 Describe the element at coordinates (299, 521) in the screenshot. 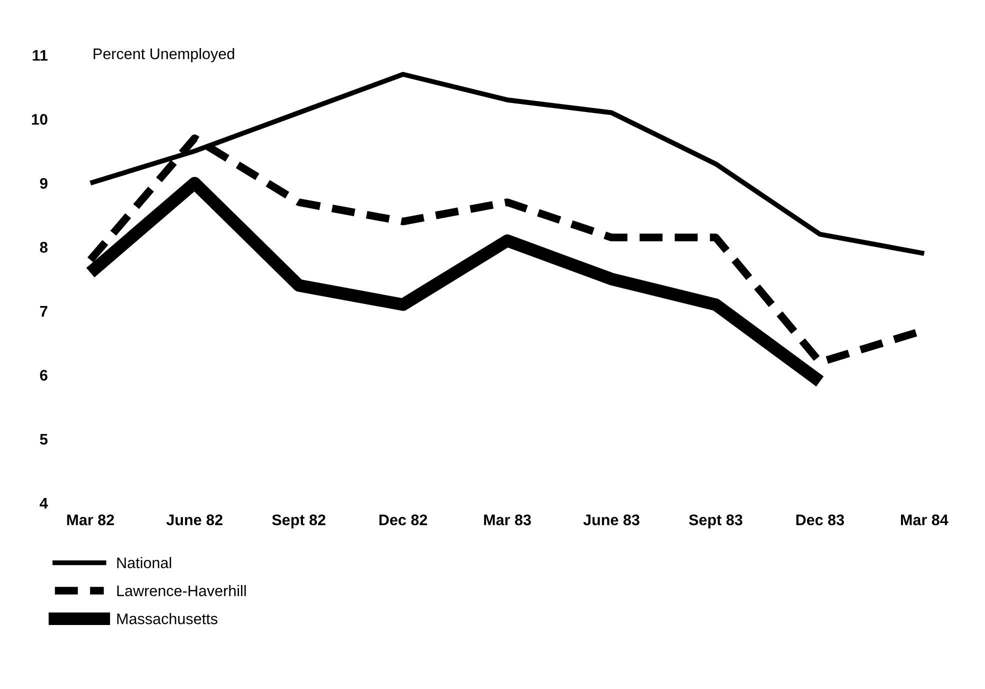

I see `x-tick-label: Sept 82` at that location.